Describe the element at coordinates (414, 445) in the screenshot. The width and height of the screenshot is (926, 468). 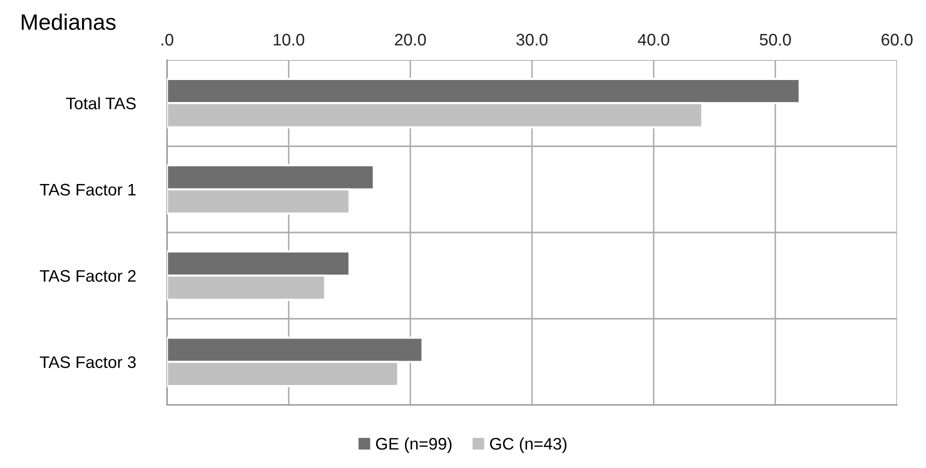
I see `legend-label: GE (n=99)` at that location.